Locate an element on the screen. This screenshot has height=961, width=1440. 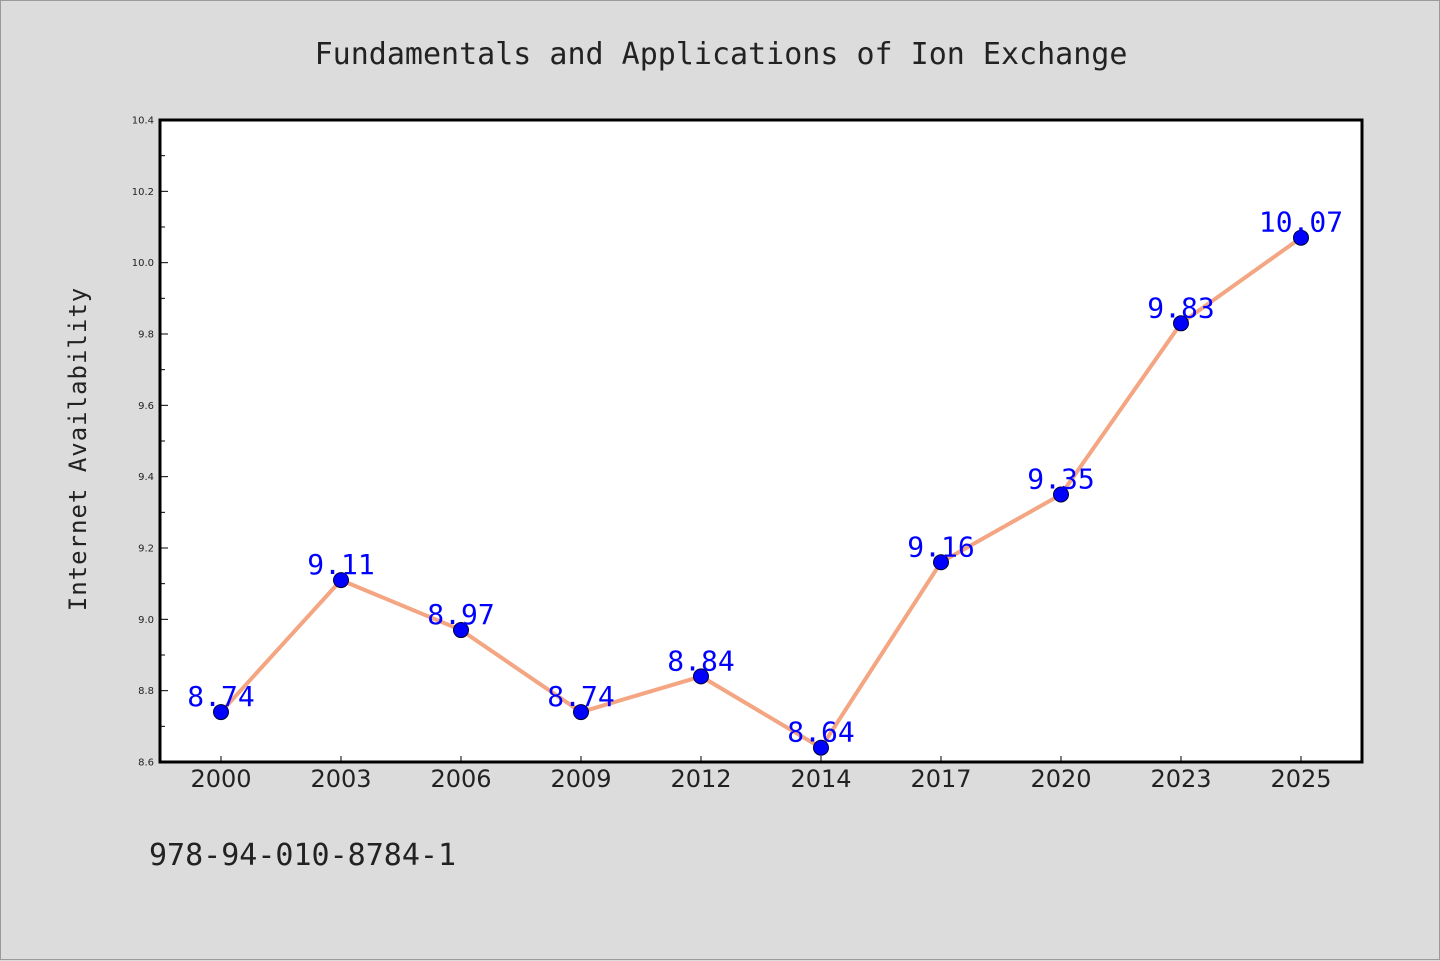
x-tick-label: 2012 is located at coordinates (700, 779).